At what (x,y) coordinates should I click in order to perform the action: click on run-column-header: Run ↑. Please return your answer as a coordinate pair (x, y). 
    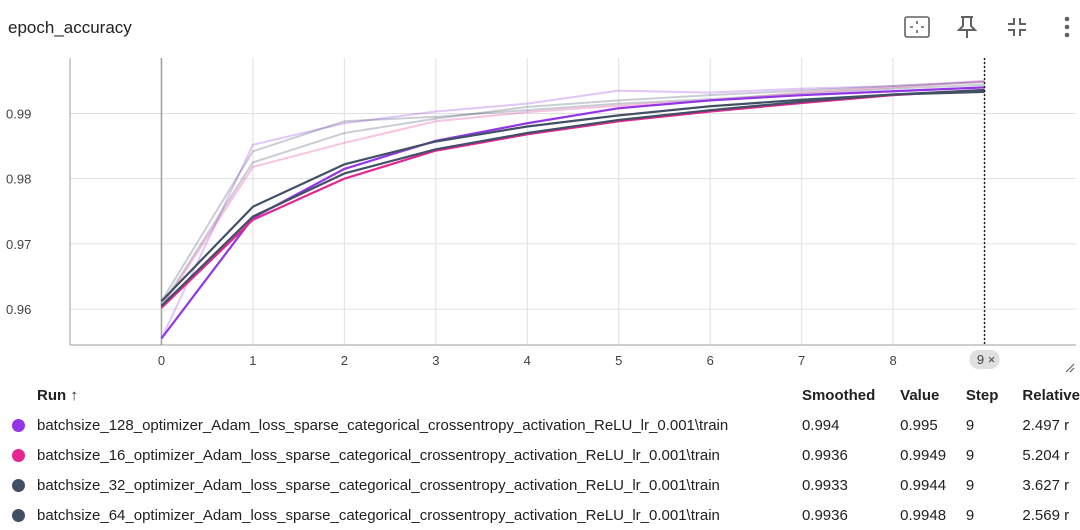
    Looking at the image, I should click on (57, 395).